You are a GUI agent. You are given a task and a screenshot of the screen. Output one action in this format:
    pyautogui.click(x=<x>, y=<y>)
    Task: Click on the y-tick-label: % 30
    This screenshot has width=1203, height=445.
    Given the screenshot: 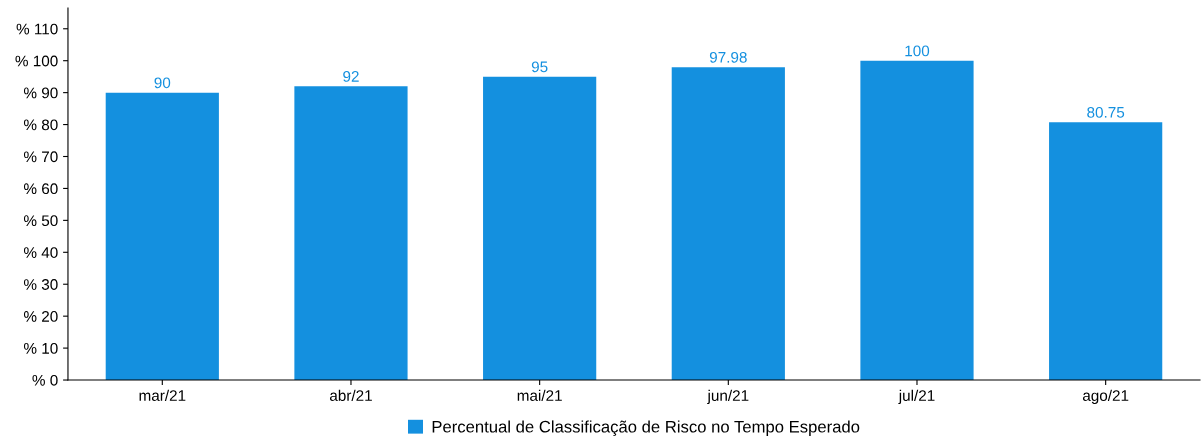 What is the action you would take?
    pyautogui.click(x=40, y=284)
    